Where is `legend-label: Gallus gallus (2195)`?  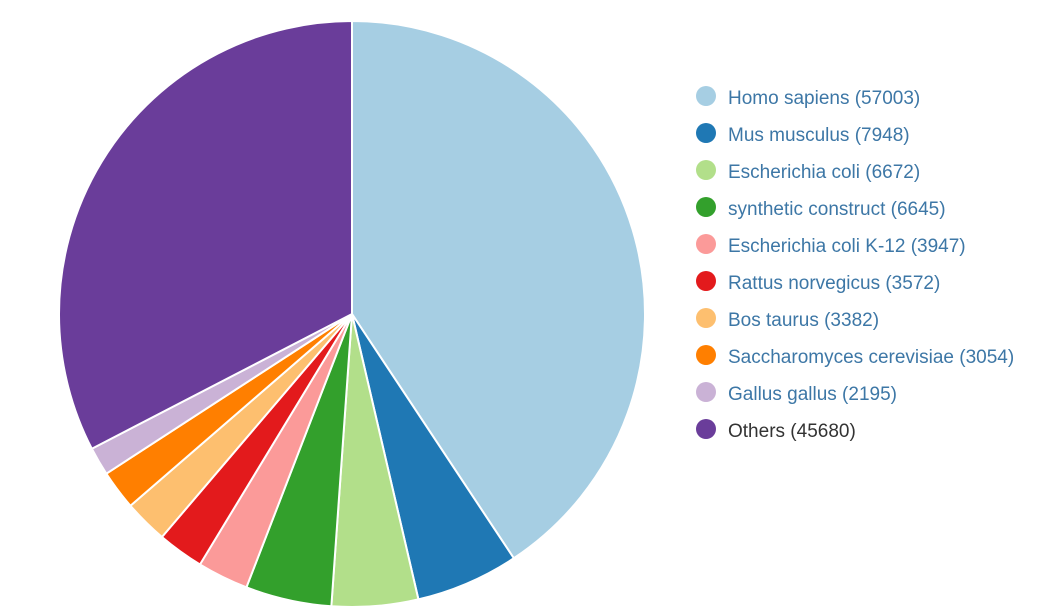 legend-label: Gallus gallus (2195) is located at coordinates (812, 394).